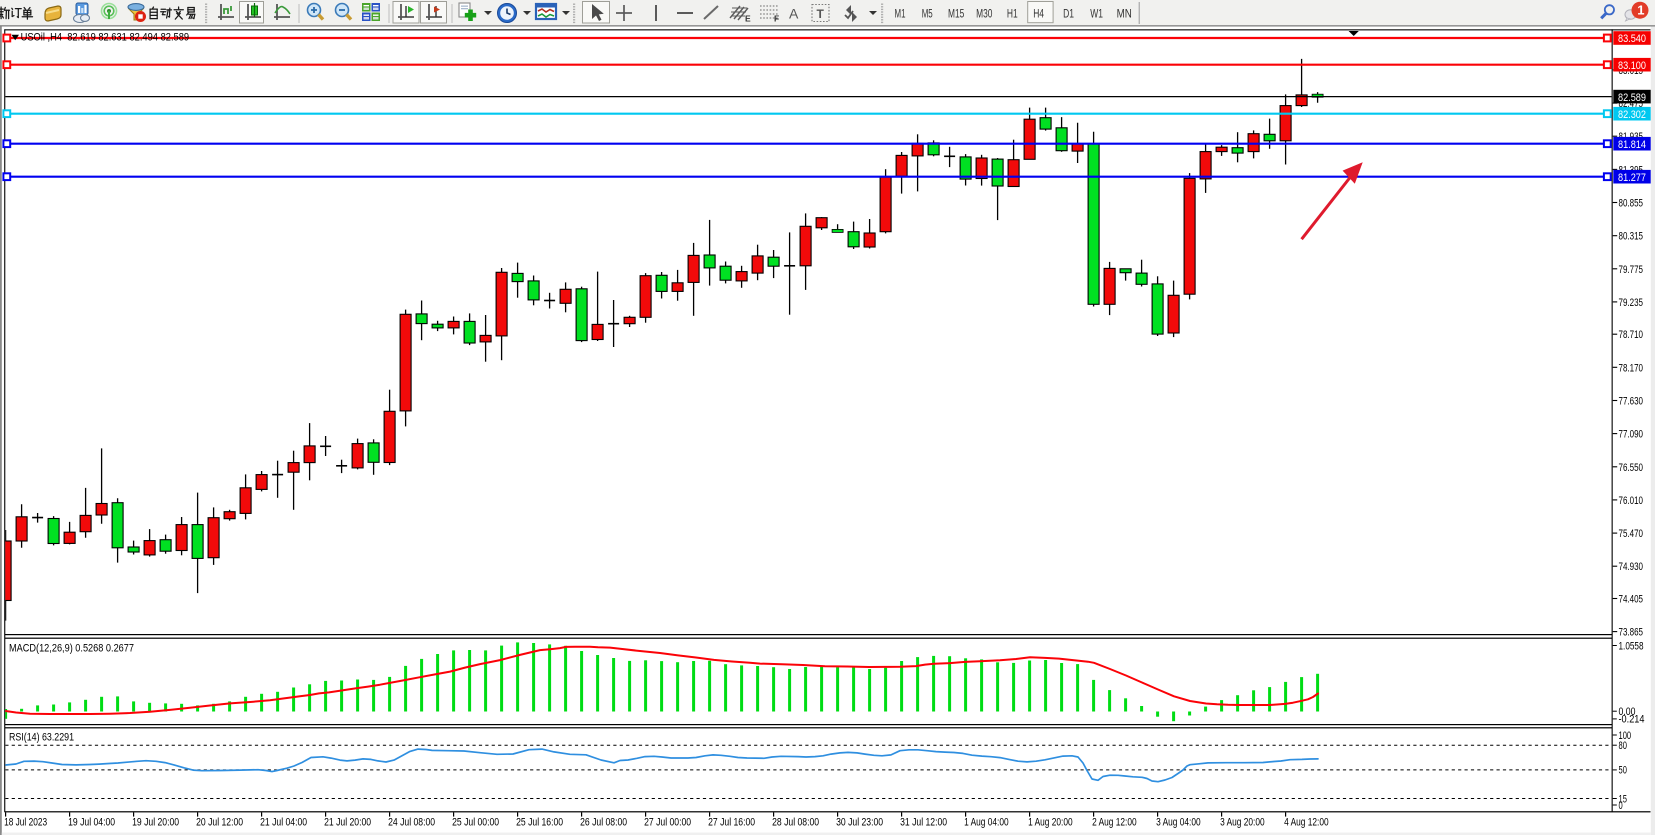  I want to click on svg-text: 83.540, so click(1632, 39).